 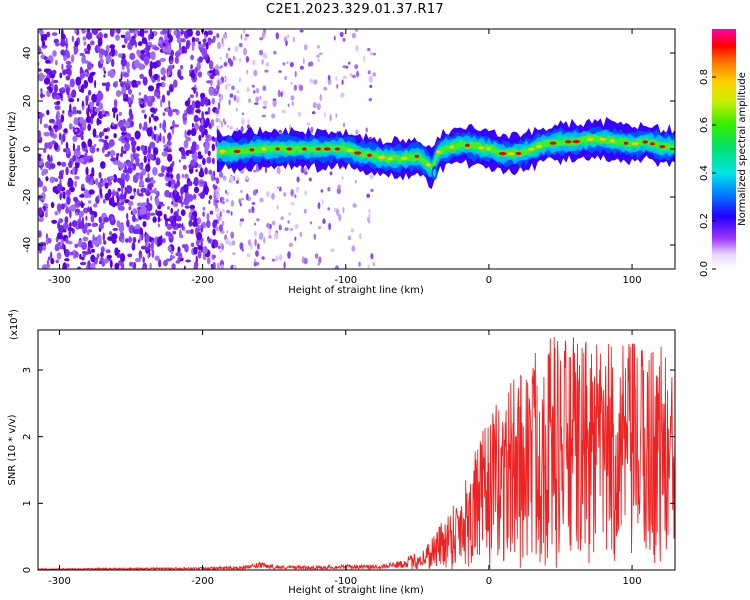 I want to click on x-tick-label: 100, so click(x=632, y=581).